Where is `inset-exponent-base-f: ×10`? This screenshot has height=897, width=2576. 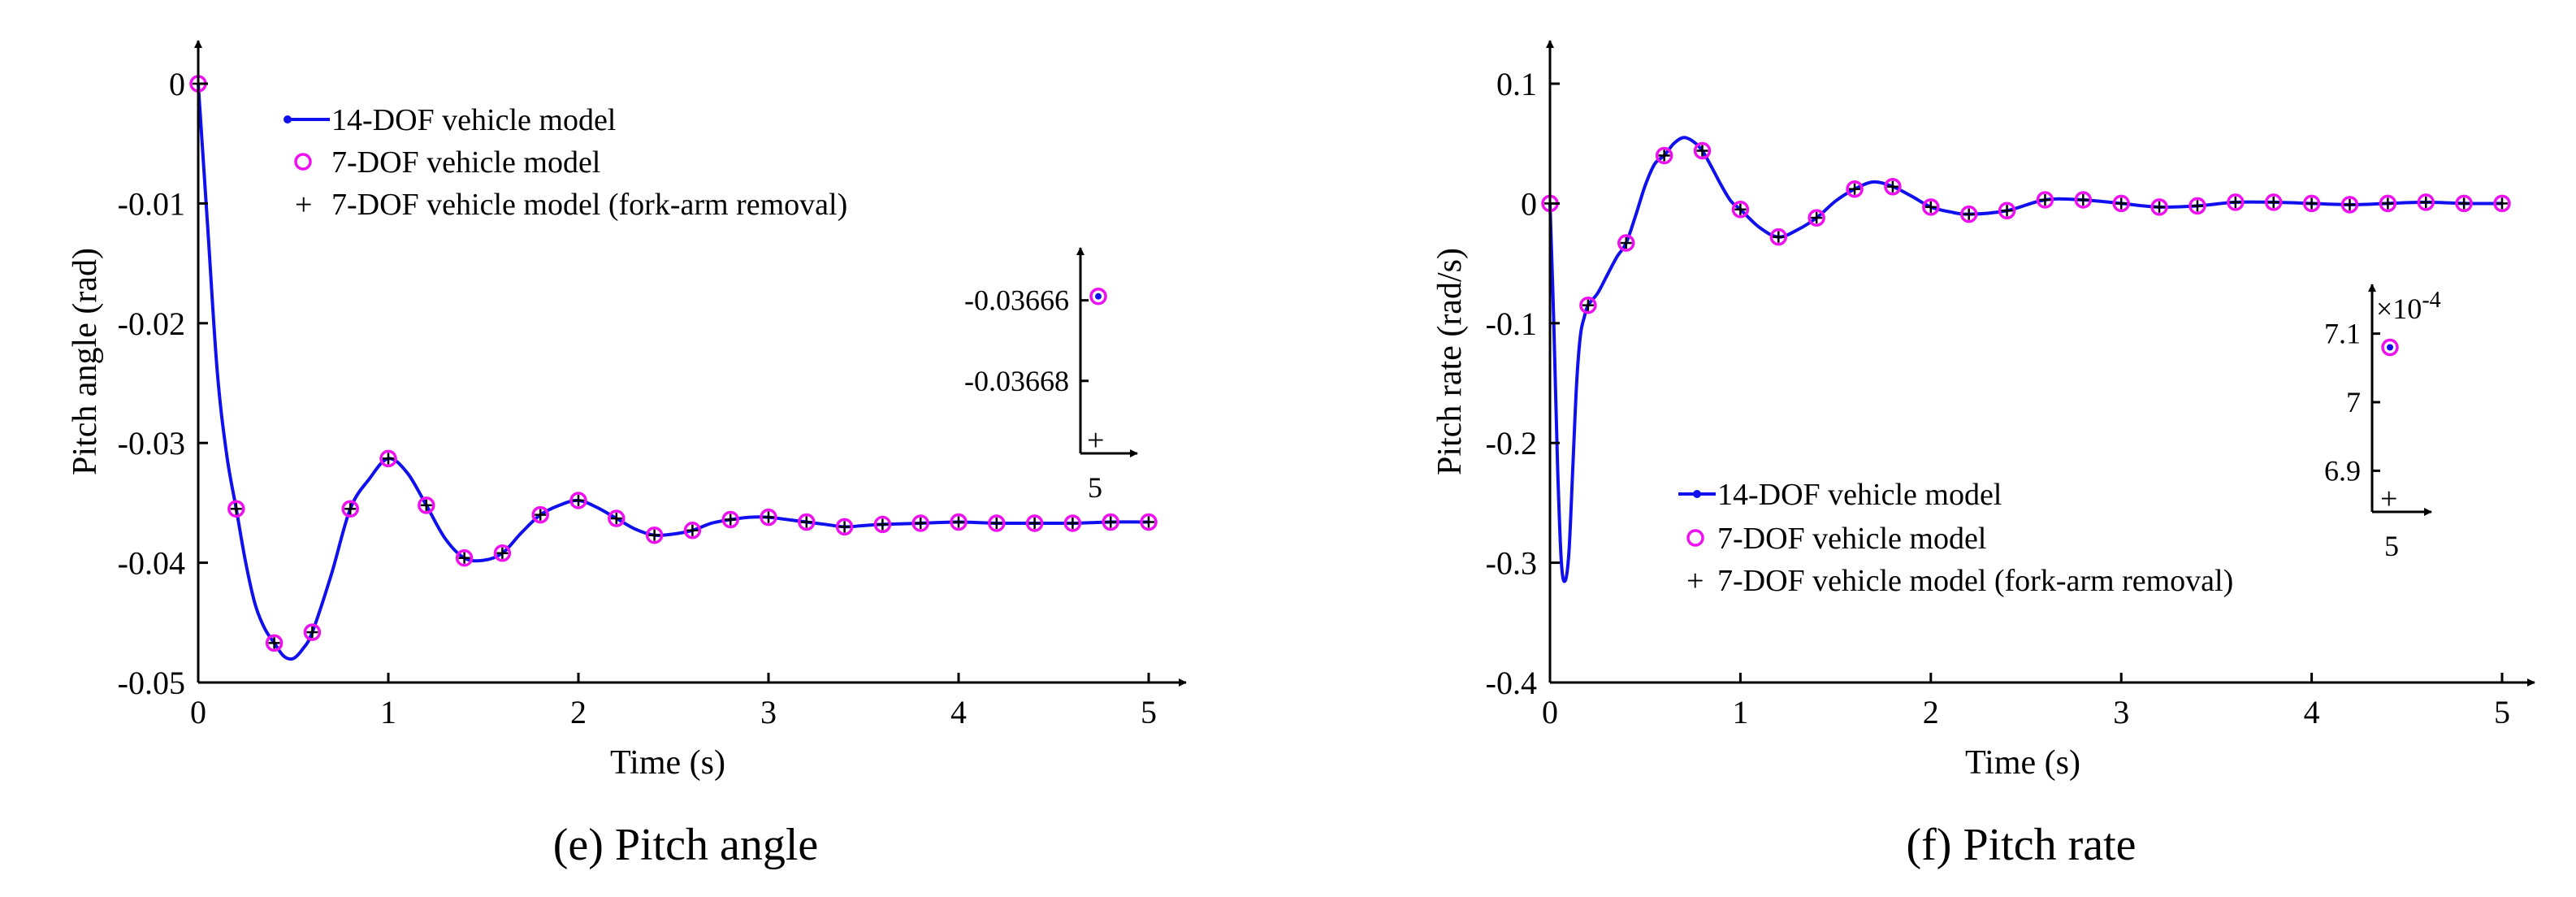 inset-exponent-base-f: ×10 is located at coordinates (2399, 309).